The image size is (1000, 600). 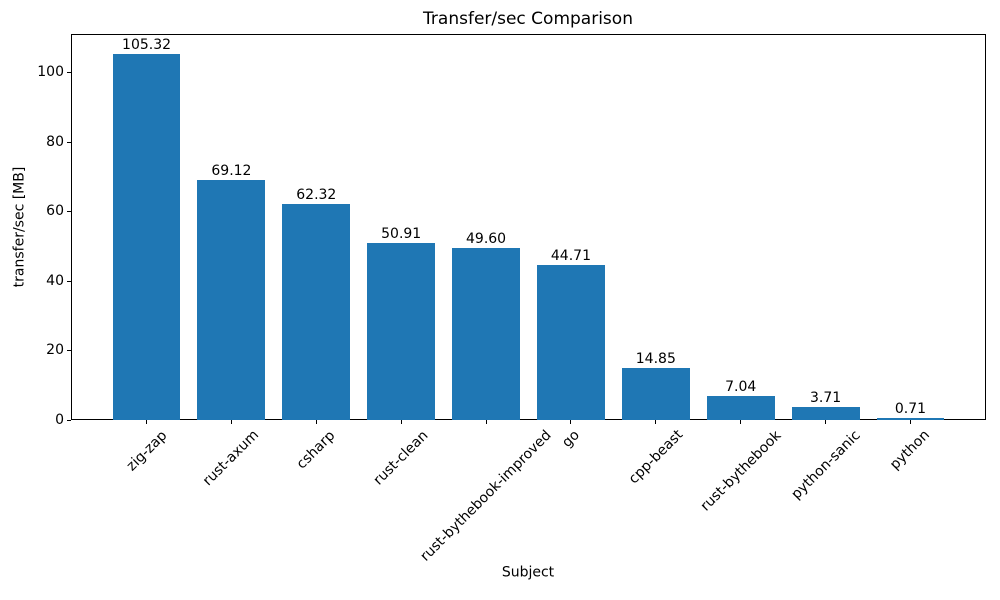 What do you see at coordinates (910, 408) in the screenshot?
I see `bar-value-label: 0.71` at bounding box center [910, 408].